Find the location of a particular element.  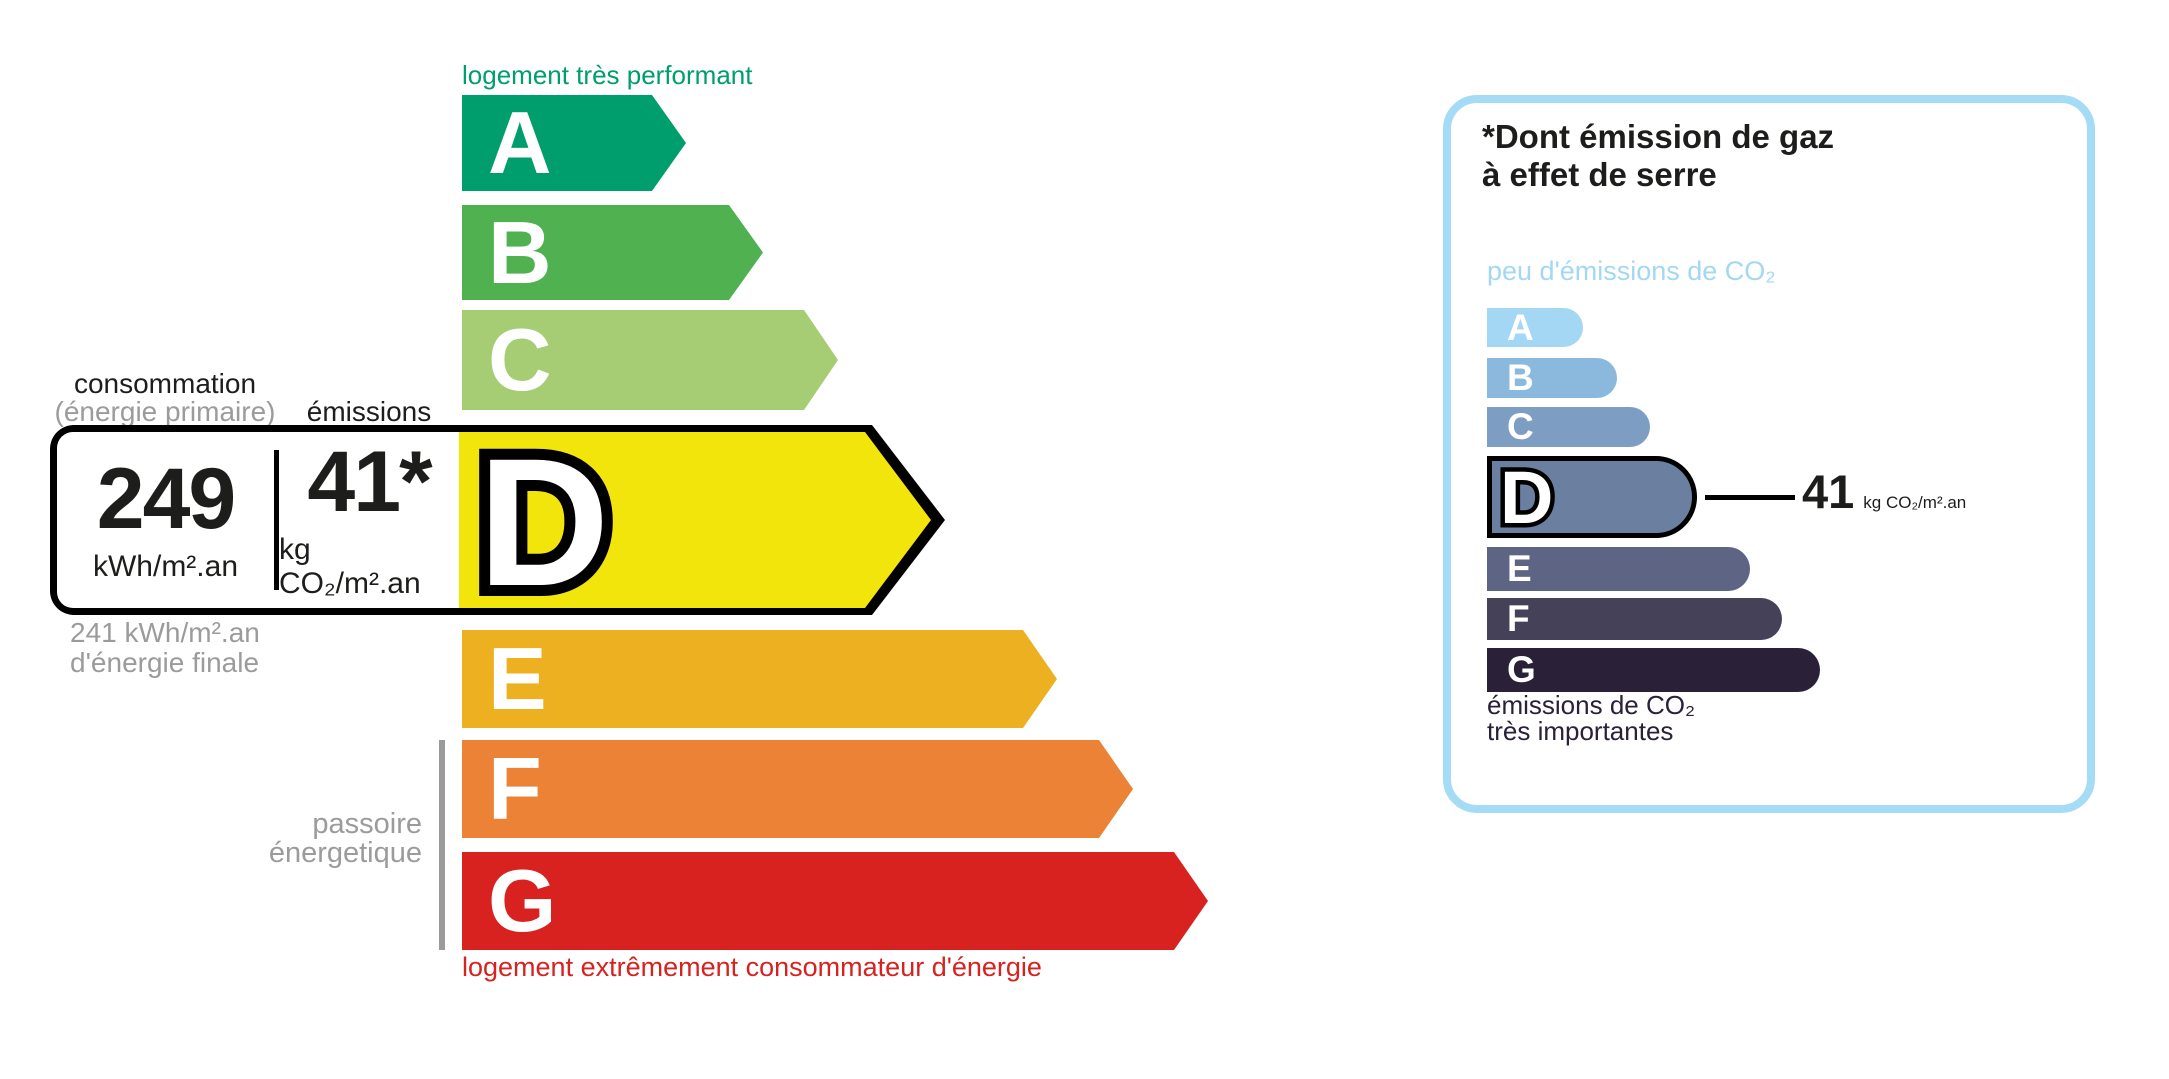

current-class-arrow is located at coordinates (695, 520).